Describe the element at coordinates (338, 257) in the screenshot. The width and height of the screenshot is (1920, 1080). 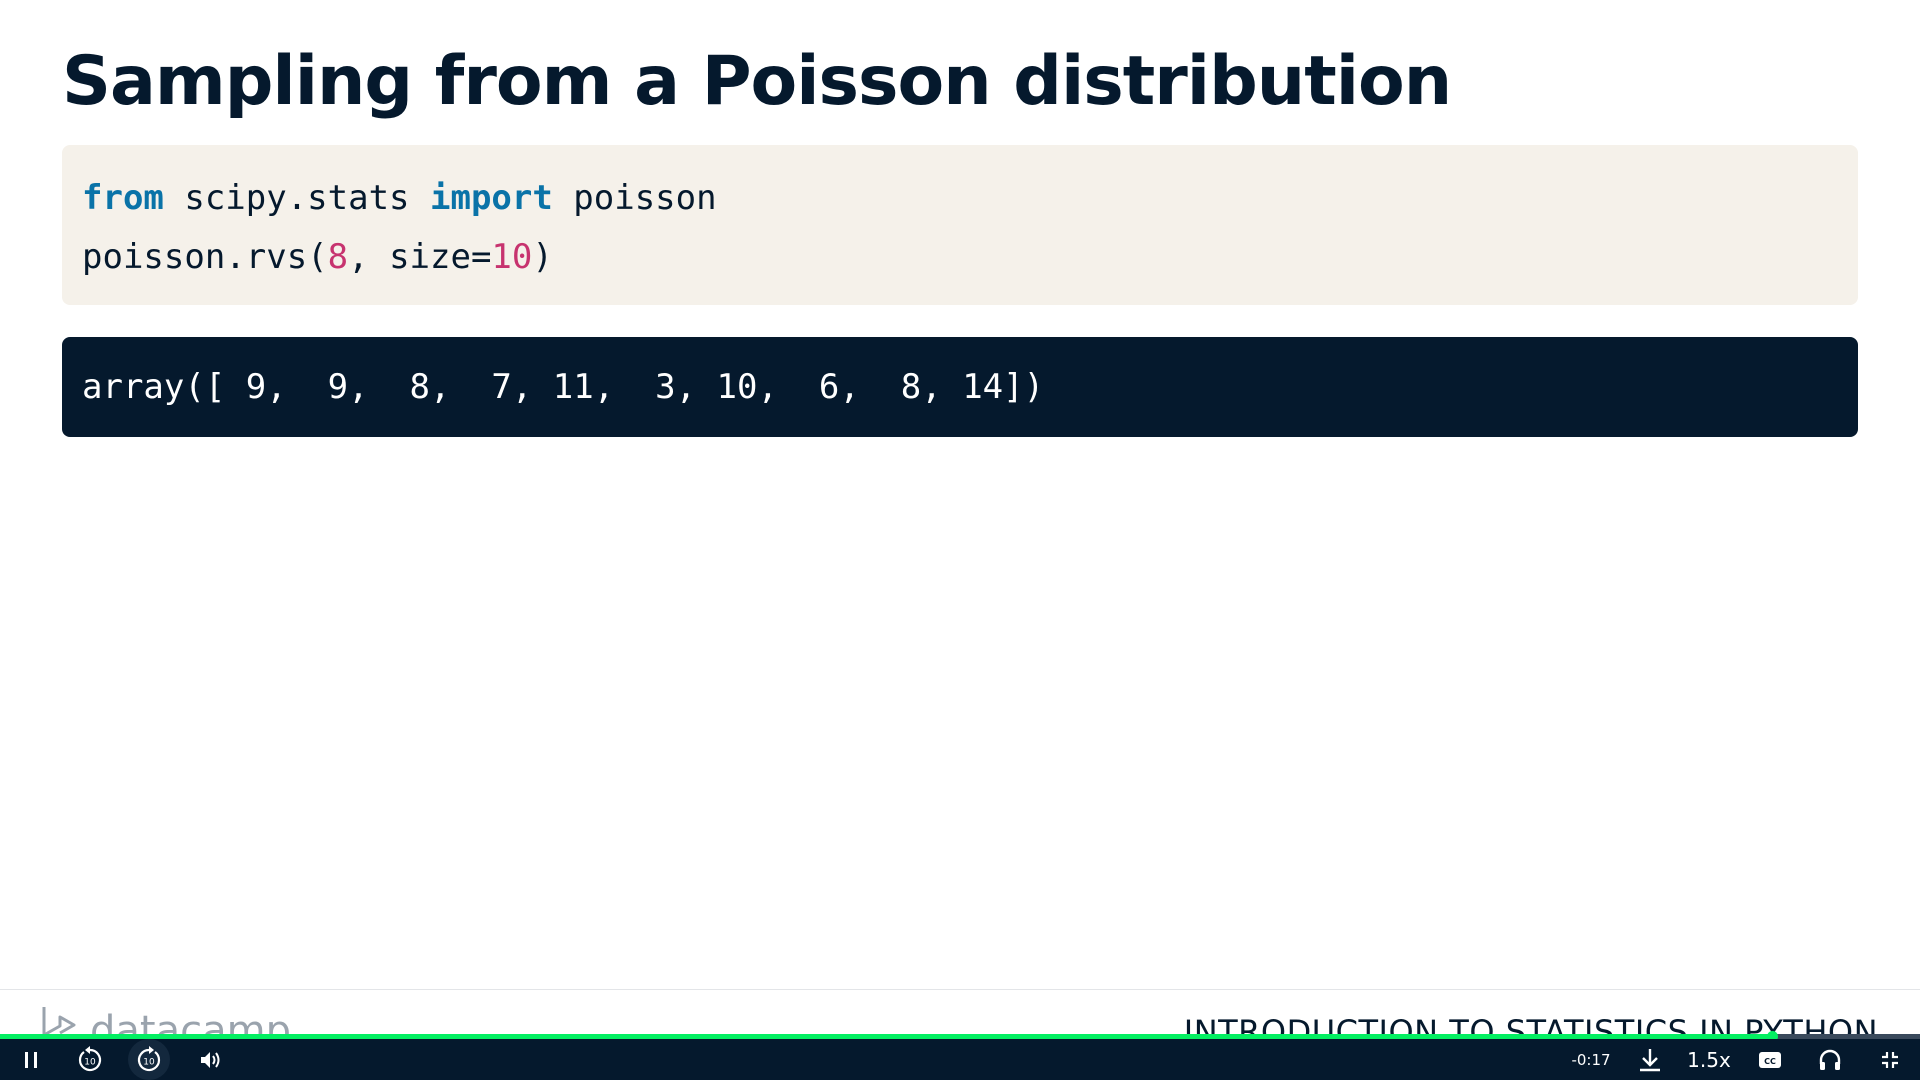
I see `code-number: 8` at that location.